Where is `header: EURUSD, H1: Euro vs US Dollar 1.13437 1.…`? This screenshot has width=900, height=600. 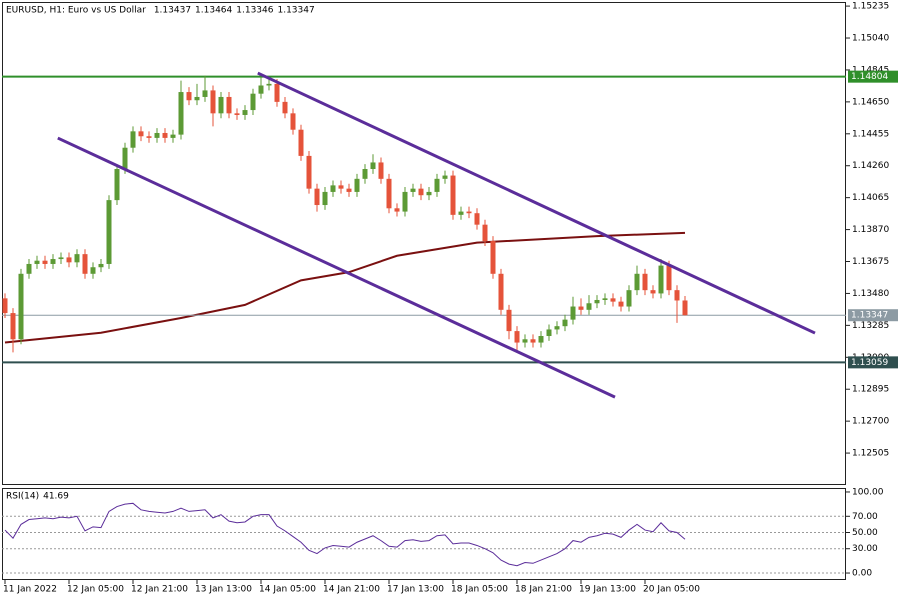
header: EURUSD, H1: Euro vs US Dollar 1.13437 1.… is located at coordinates (160, 11).